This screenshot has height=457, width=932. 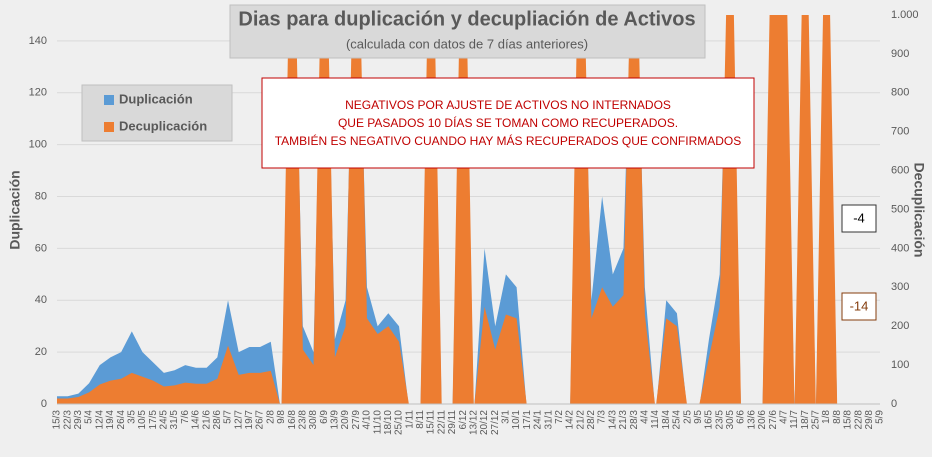 What do you see at coordinates (313, 420) in the screenshot?
I see `x-tick-label: 30/8` at bounding box center [313, 420].